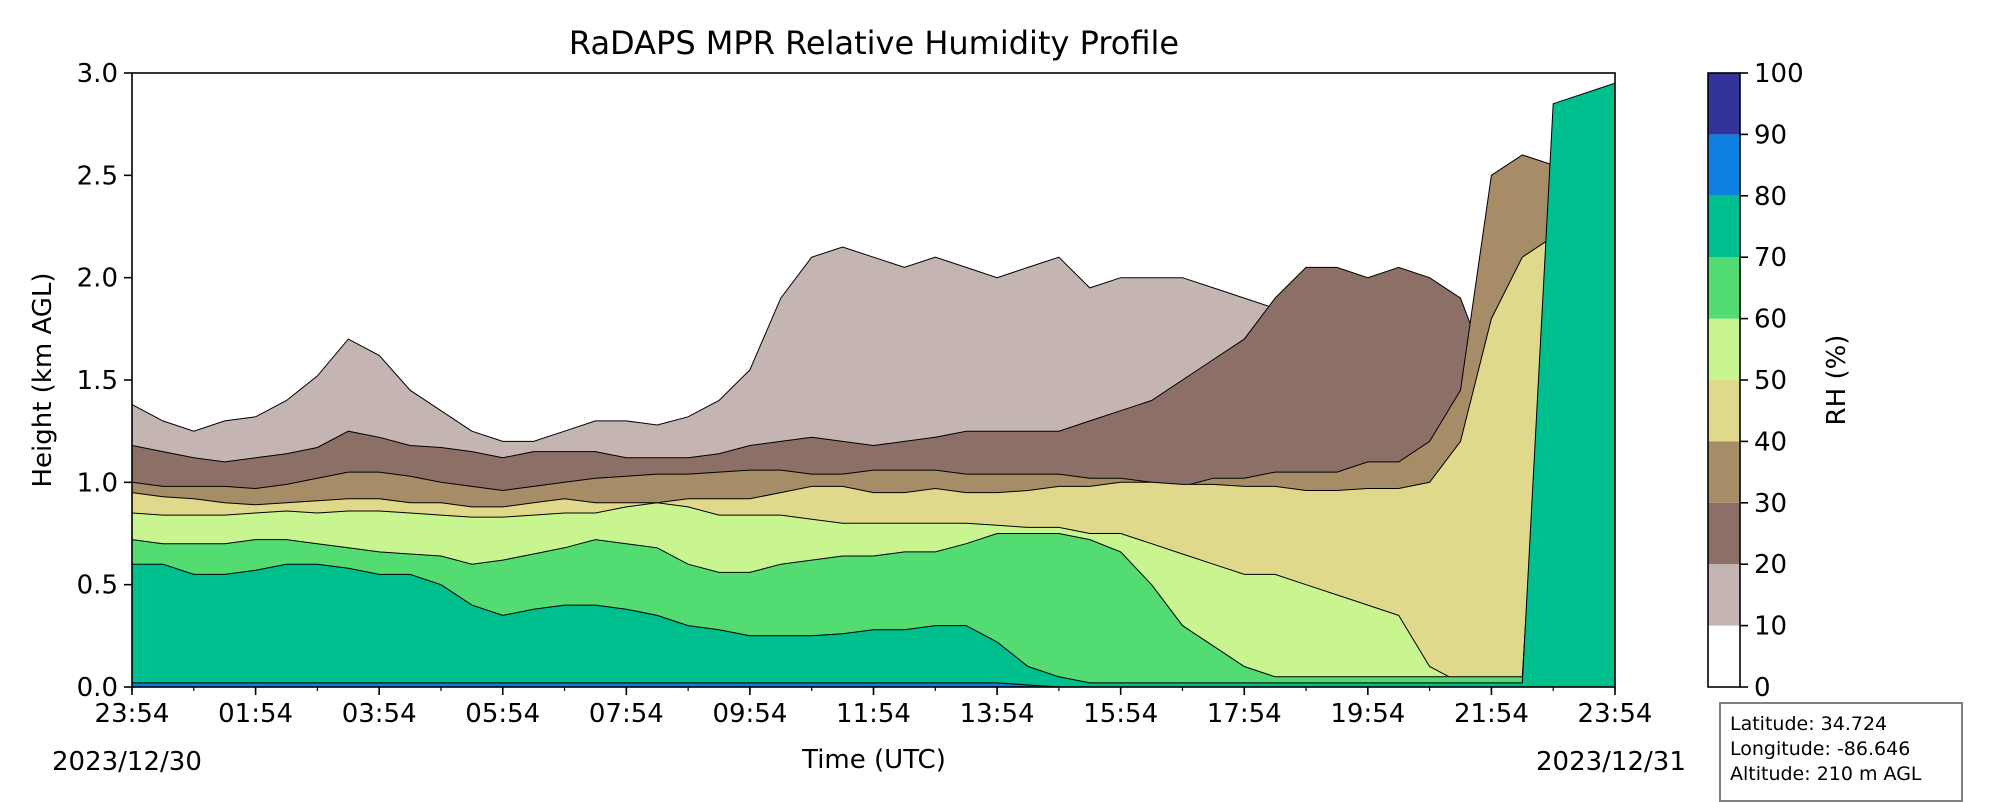  Describe the element at coordinates (997, 714) in the screenshot. I see `x-tick-label: 13:54` at that location.